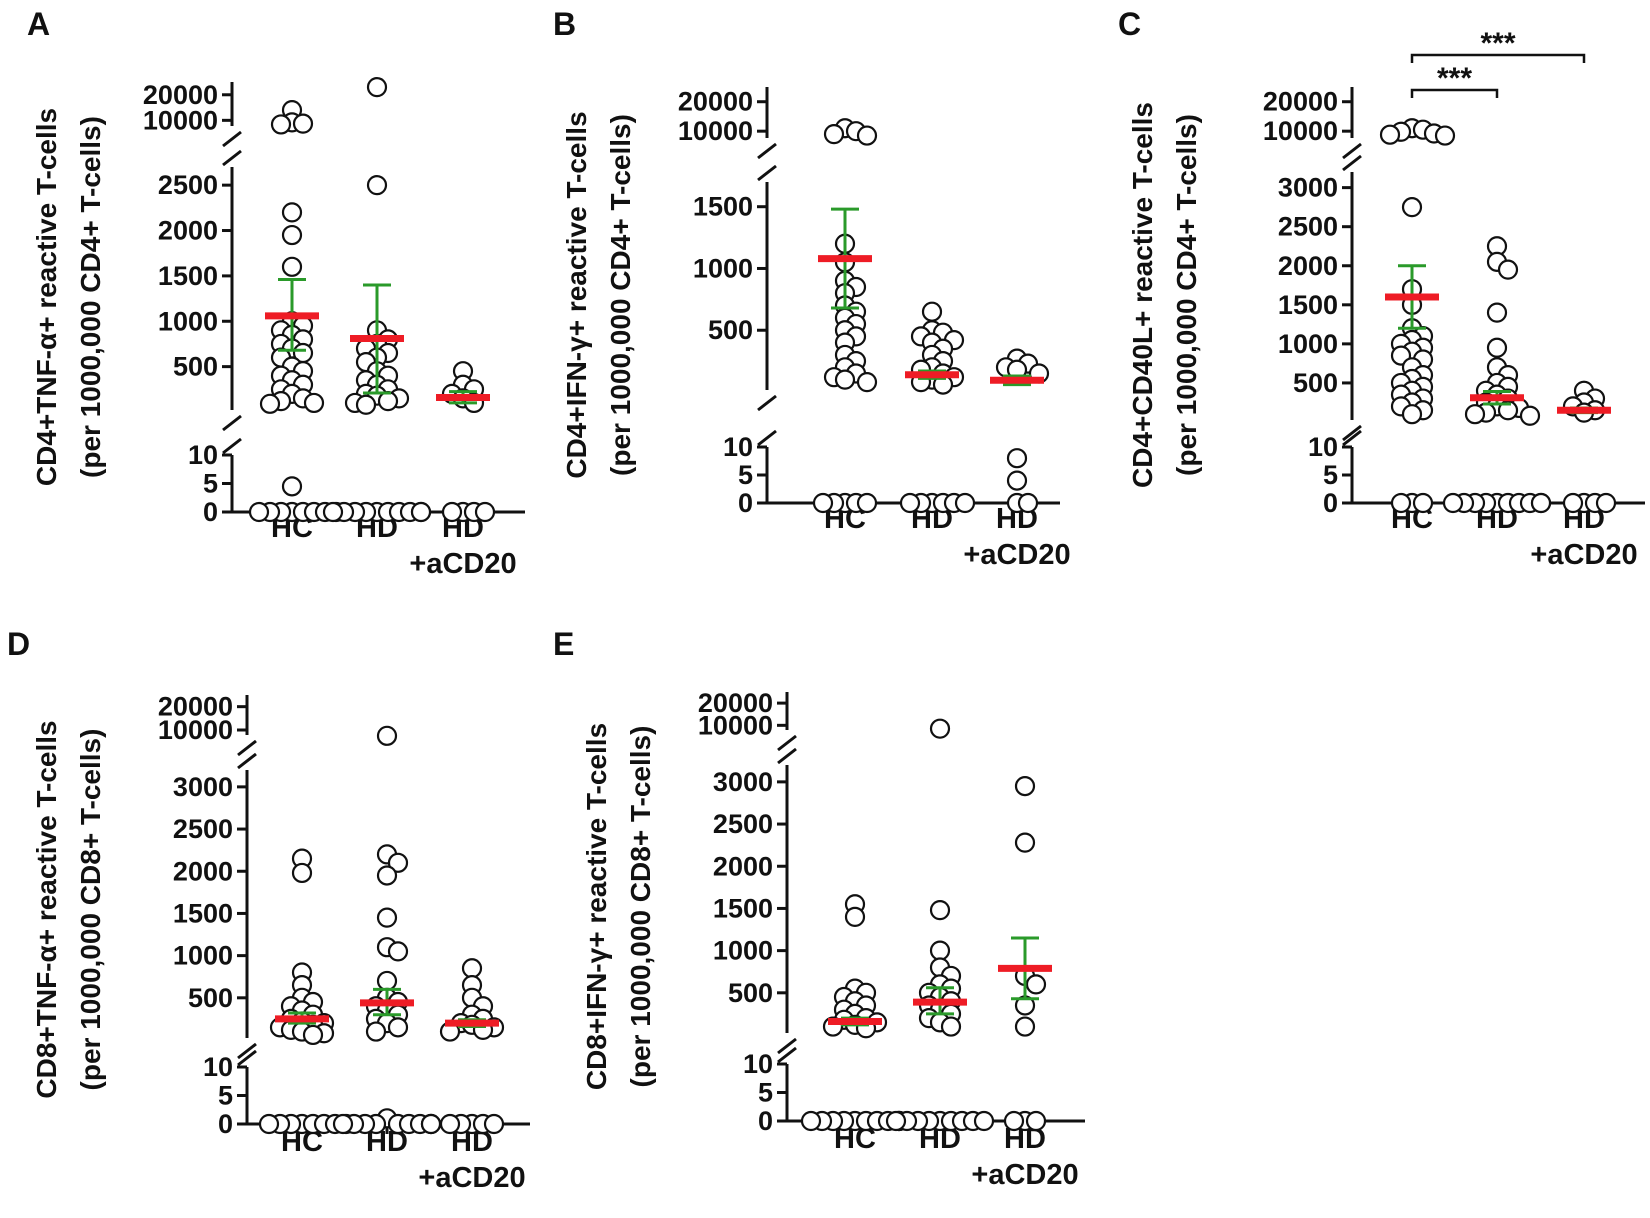  What do you see at coordinates (203, 829) in the screenshot?
I see `y-tick-label: 2500` at bounding box center [203, 829].